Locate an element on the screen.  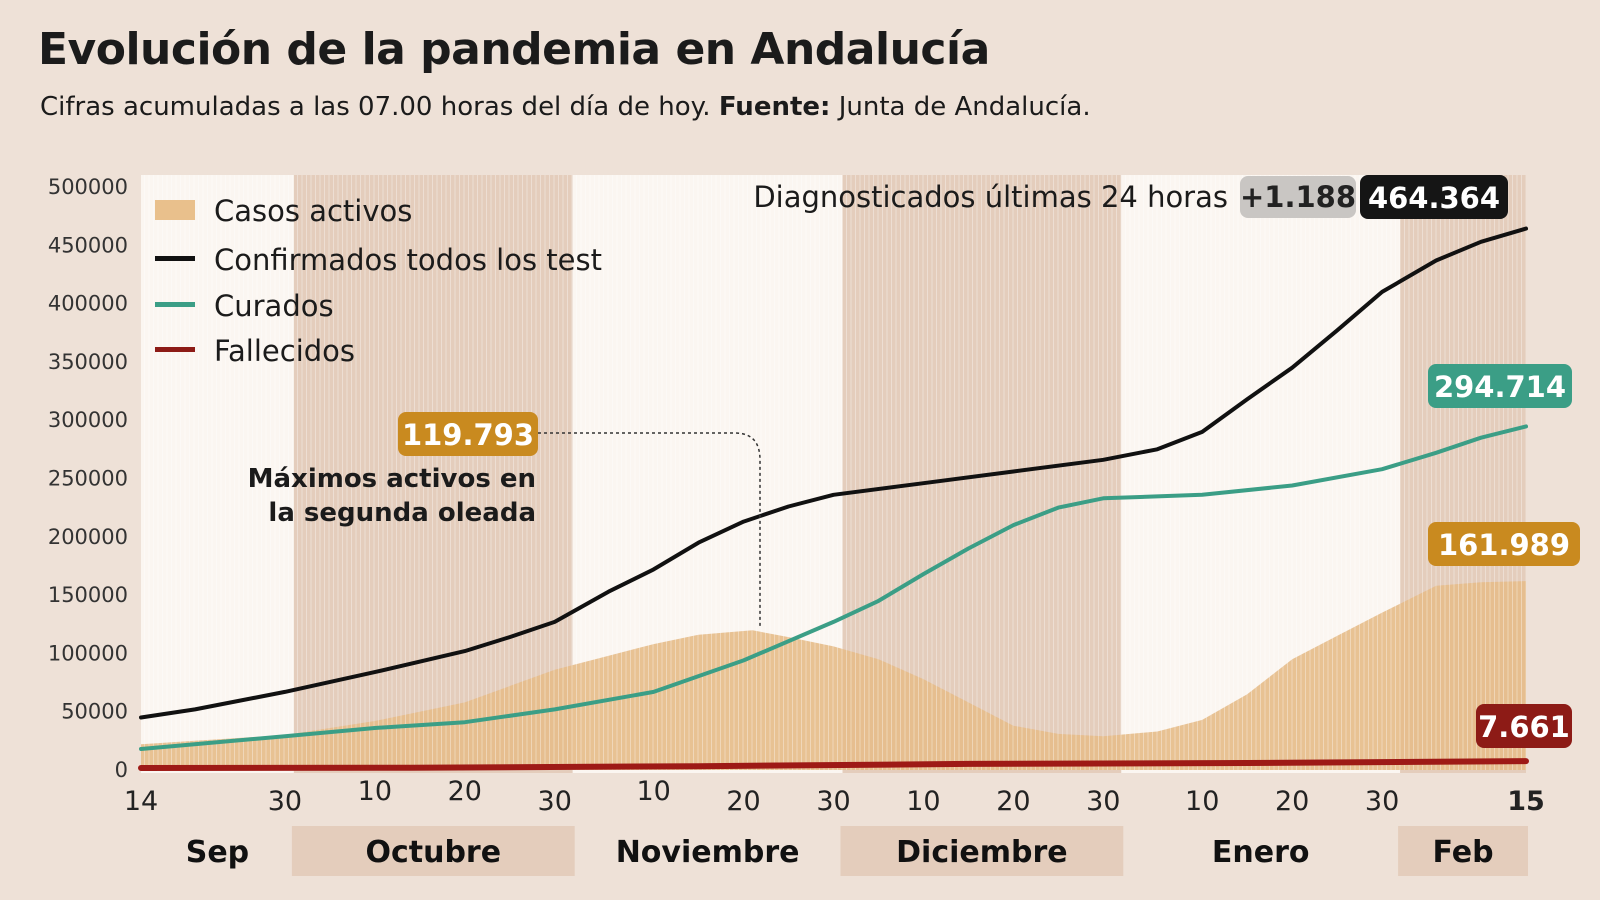
peak-value-box is located at coordinates (468, 434).